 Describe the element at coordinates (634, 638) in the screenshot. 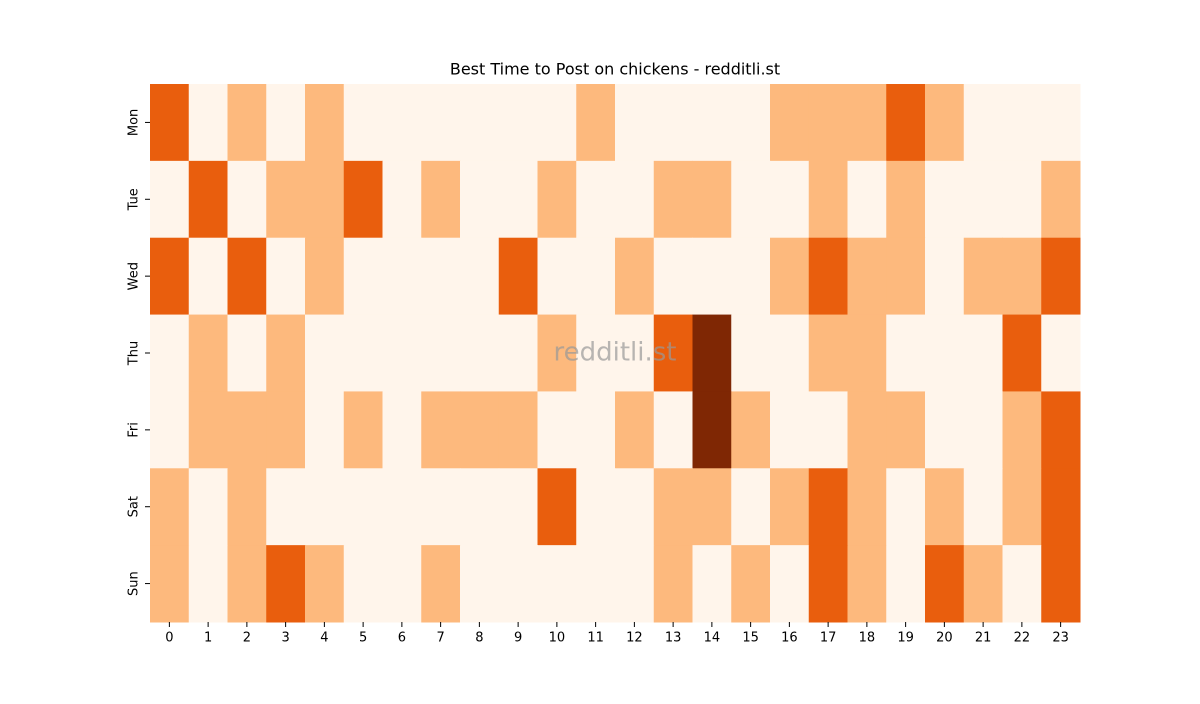

I see `x-tick-label: 12` at that location.